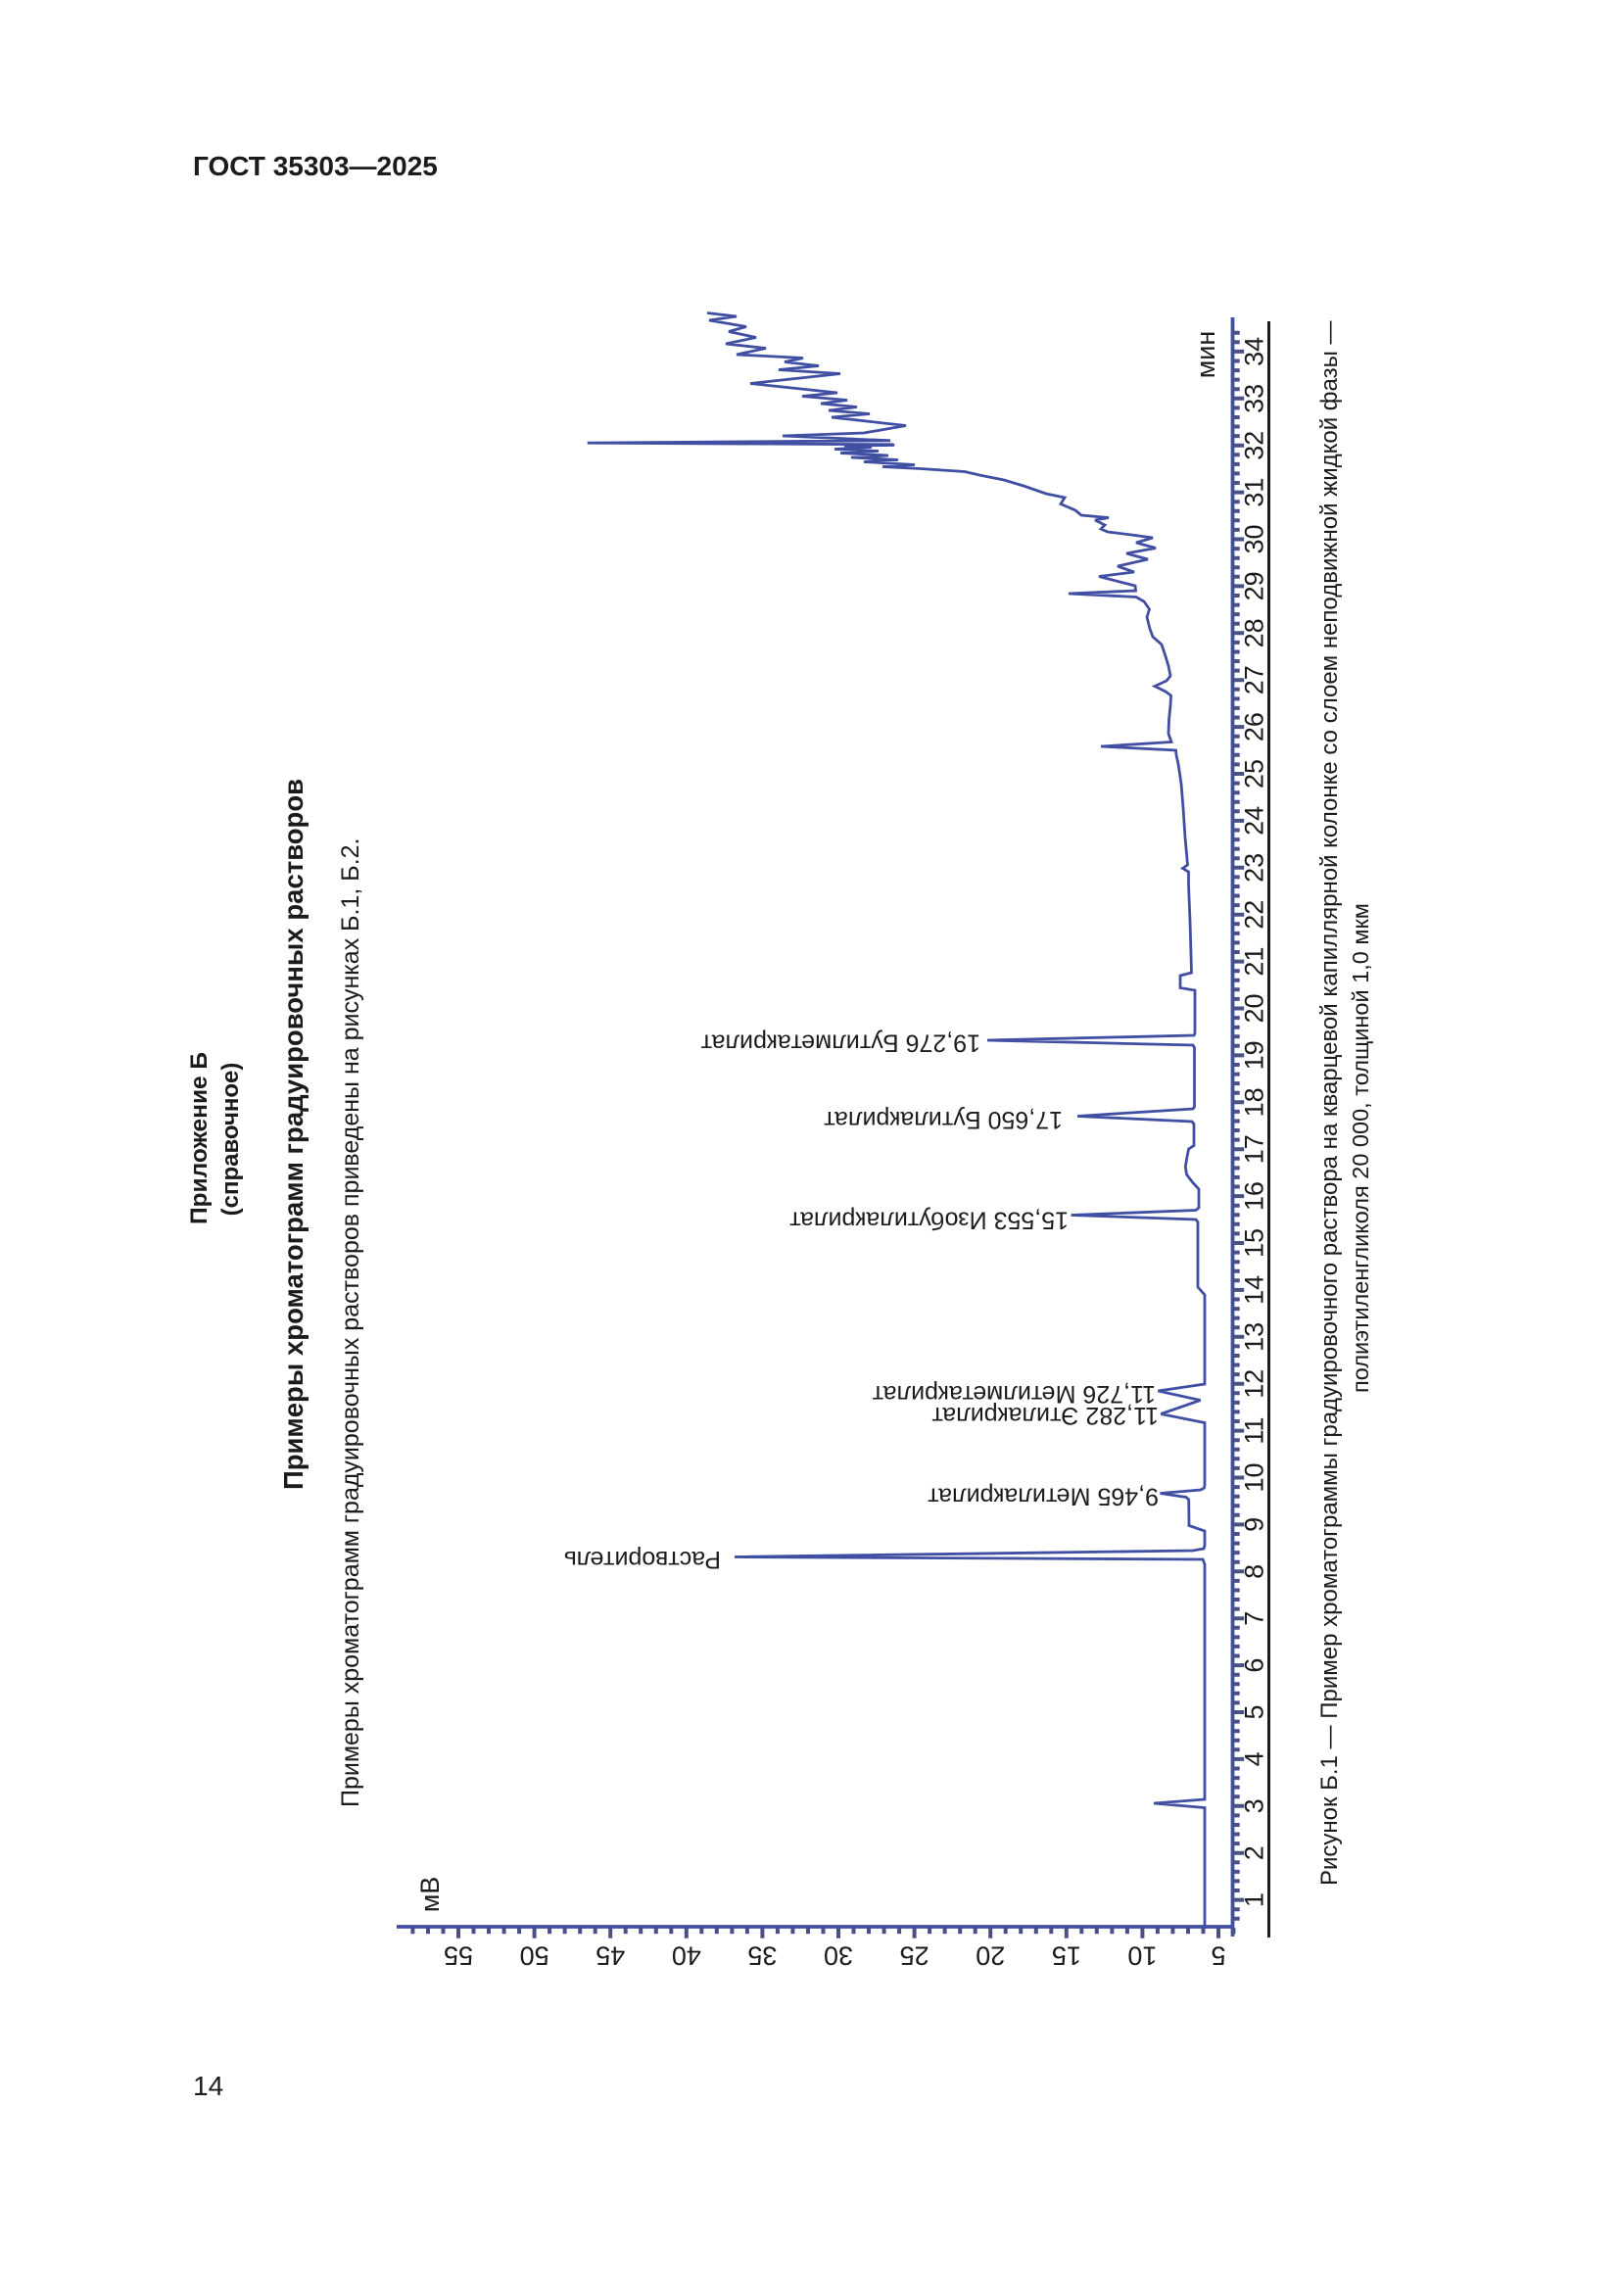 This screenshot has width=1620, height=2296. I want to click on svg-text: 50, so click(534, 1956).